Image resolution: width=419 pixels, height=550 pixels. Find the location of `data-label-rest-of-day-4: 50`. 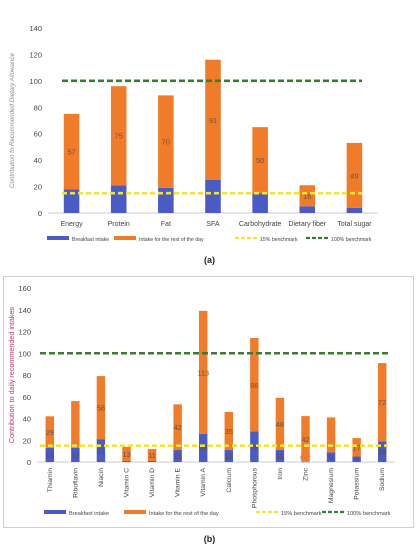

data-label-rest-of-day-4: 50 is located at coordinates (260, 160).